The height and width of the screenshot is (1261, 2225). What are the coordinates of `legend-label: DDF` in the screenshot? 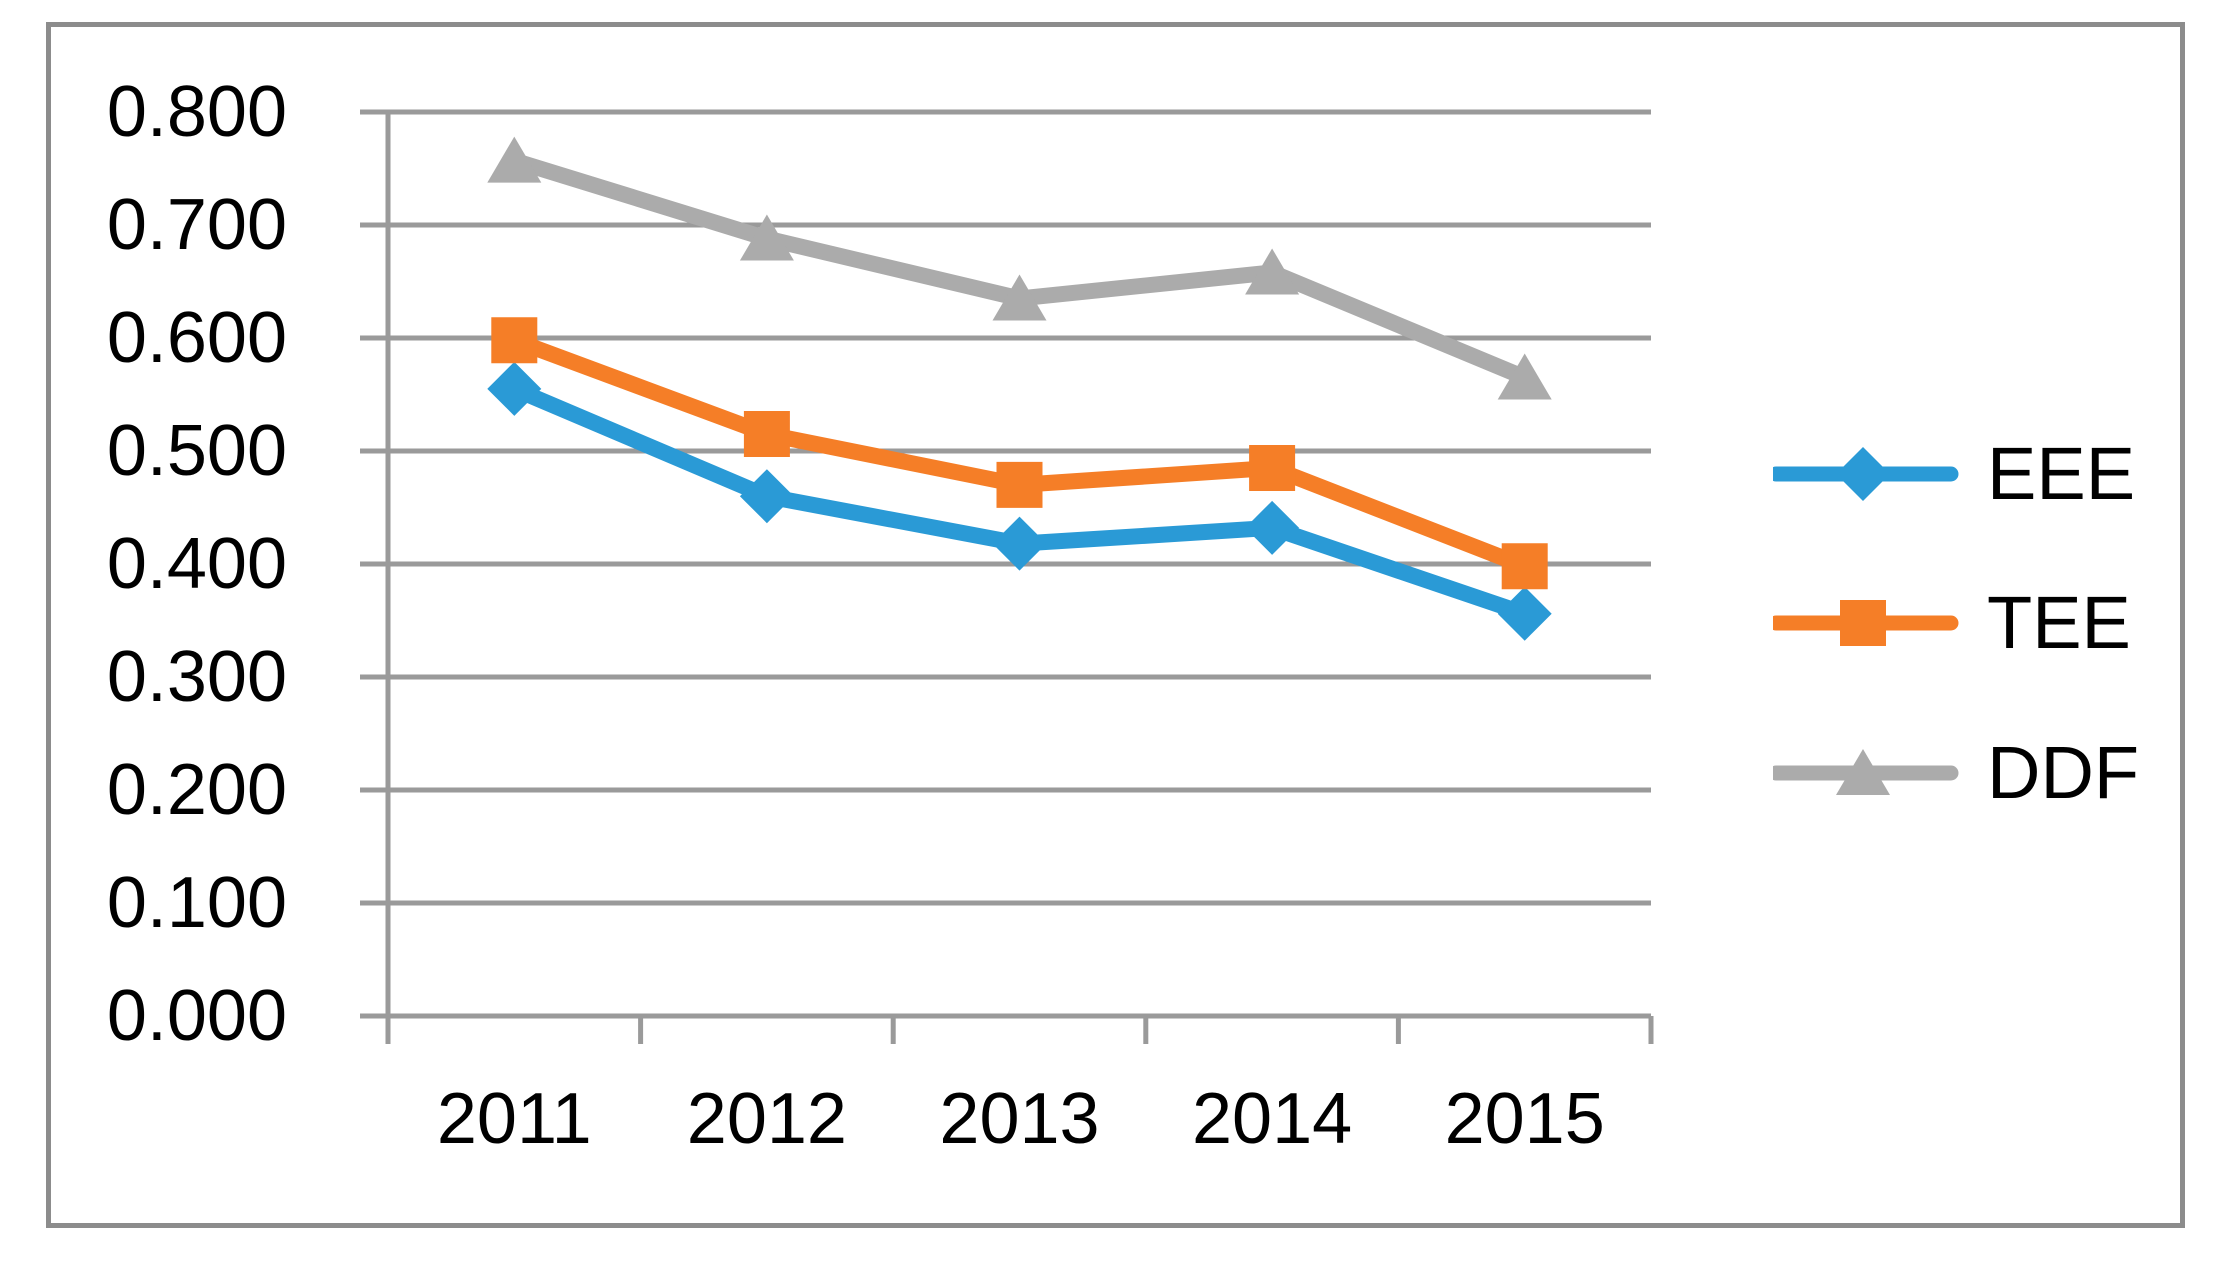 It's located at (2063, 772).